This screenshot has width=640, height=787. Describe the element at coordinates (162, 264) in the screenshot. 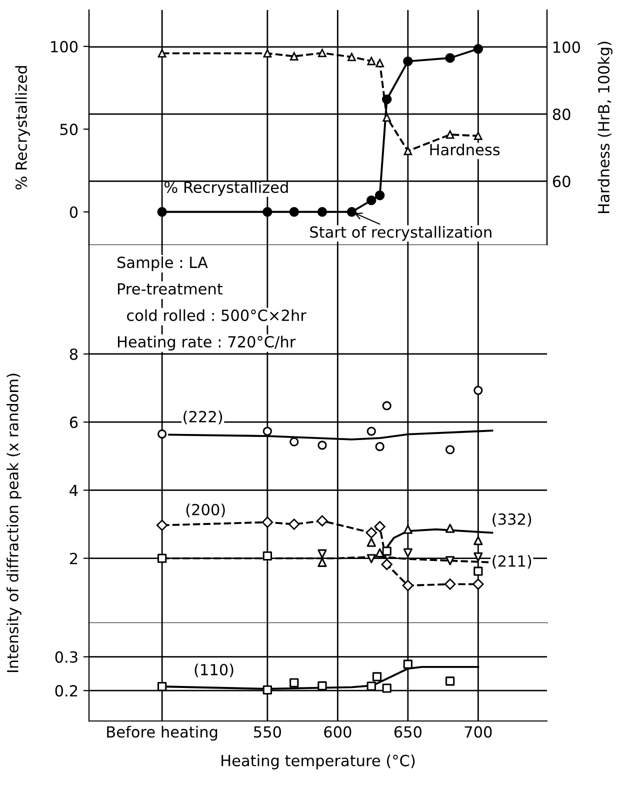

I see `annotation: Sample : LA` at that location.